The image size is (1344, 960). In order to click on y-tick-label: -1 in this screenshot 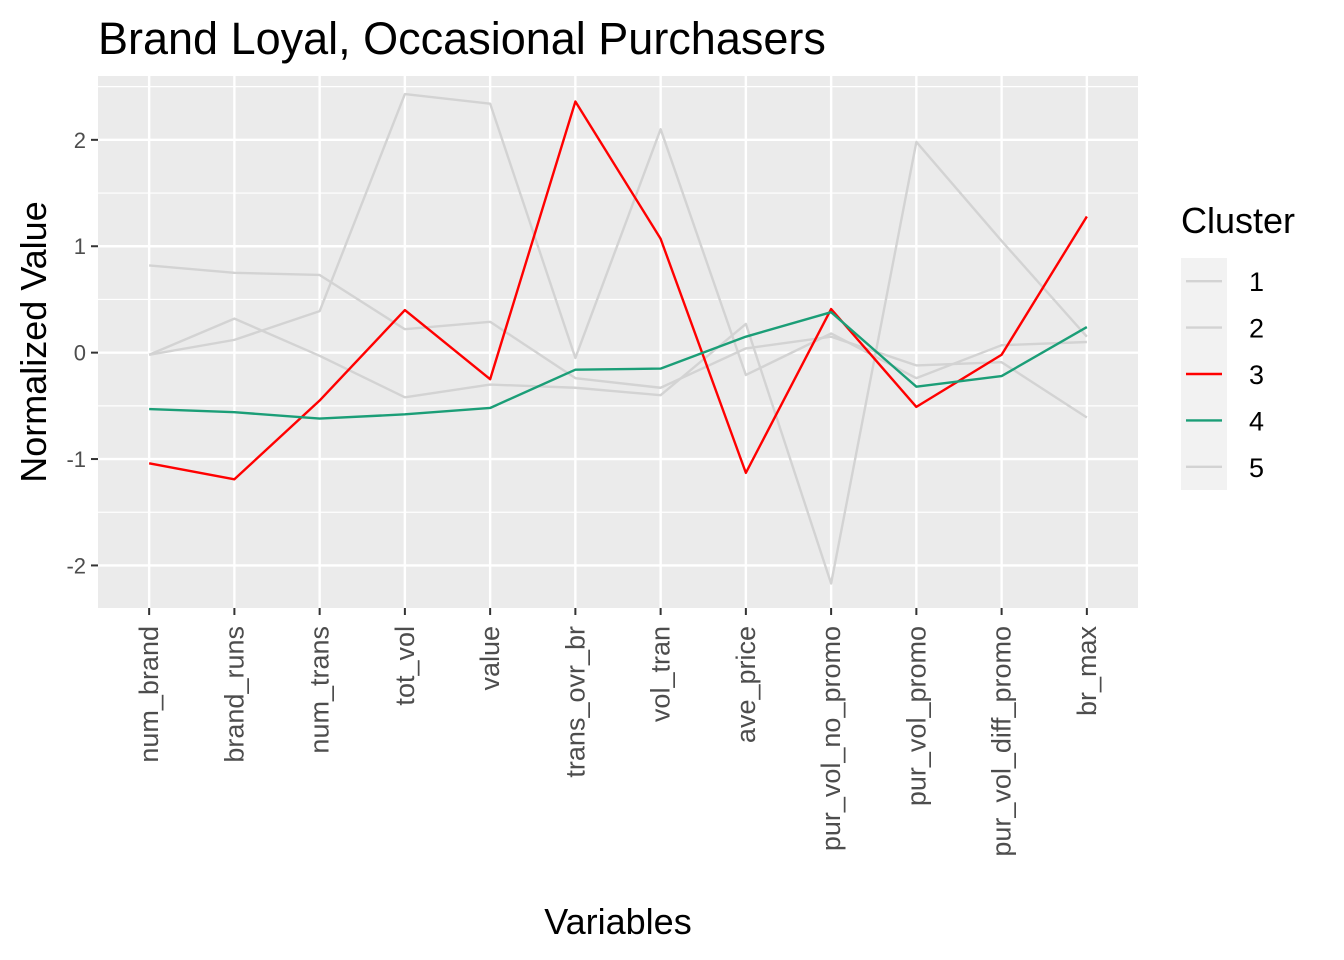, I will do `click(76, 459)`.